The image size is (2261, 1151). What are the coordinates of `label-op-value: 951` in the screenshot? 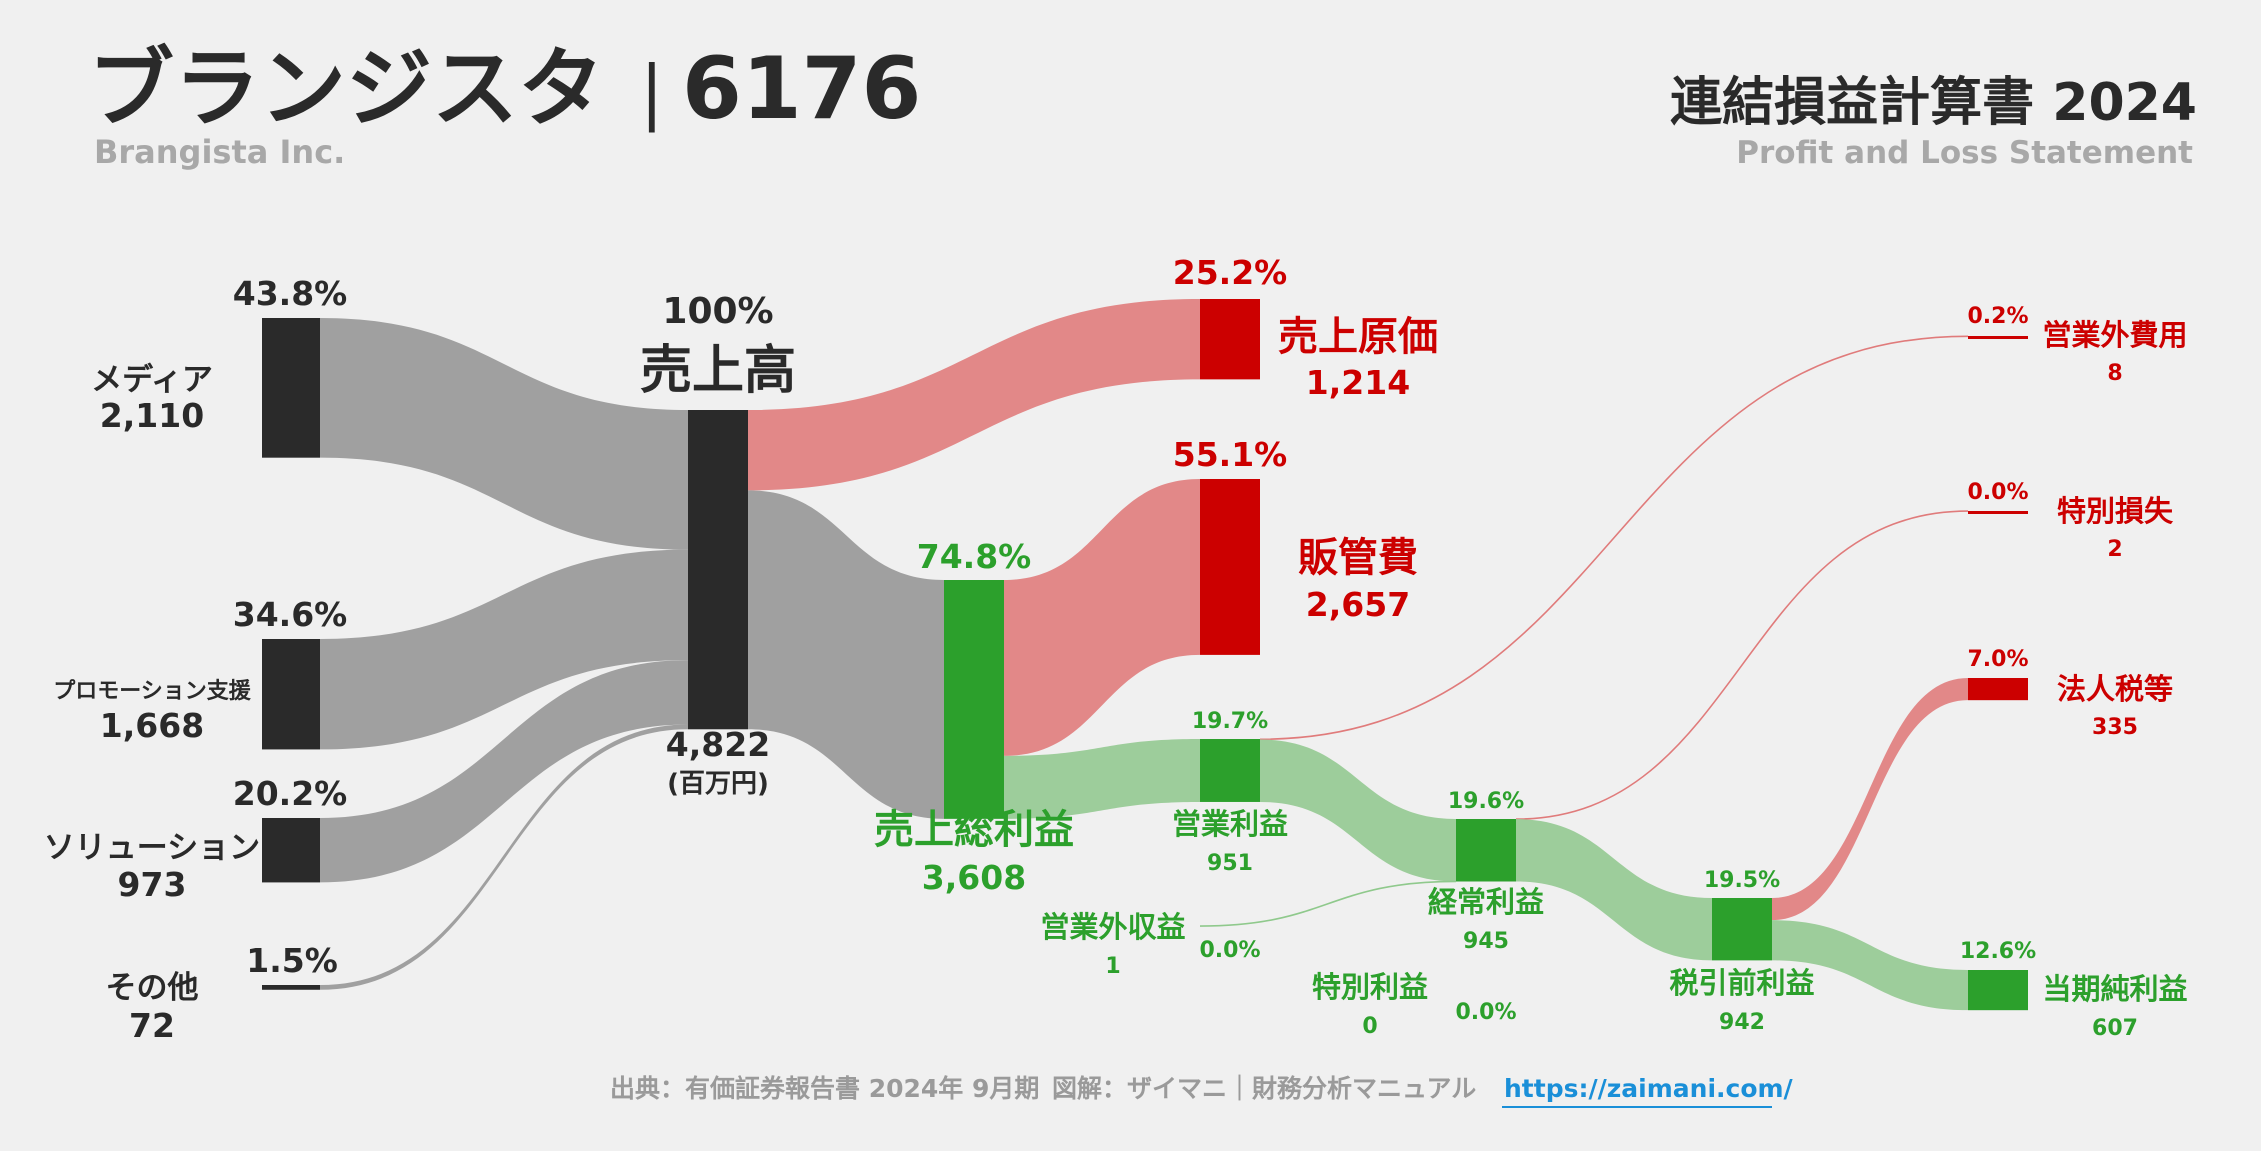 It's located at (1230, 863).